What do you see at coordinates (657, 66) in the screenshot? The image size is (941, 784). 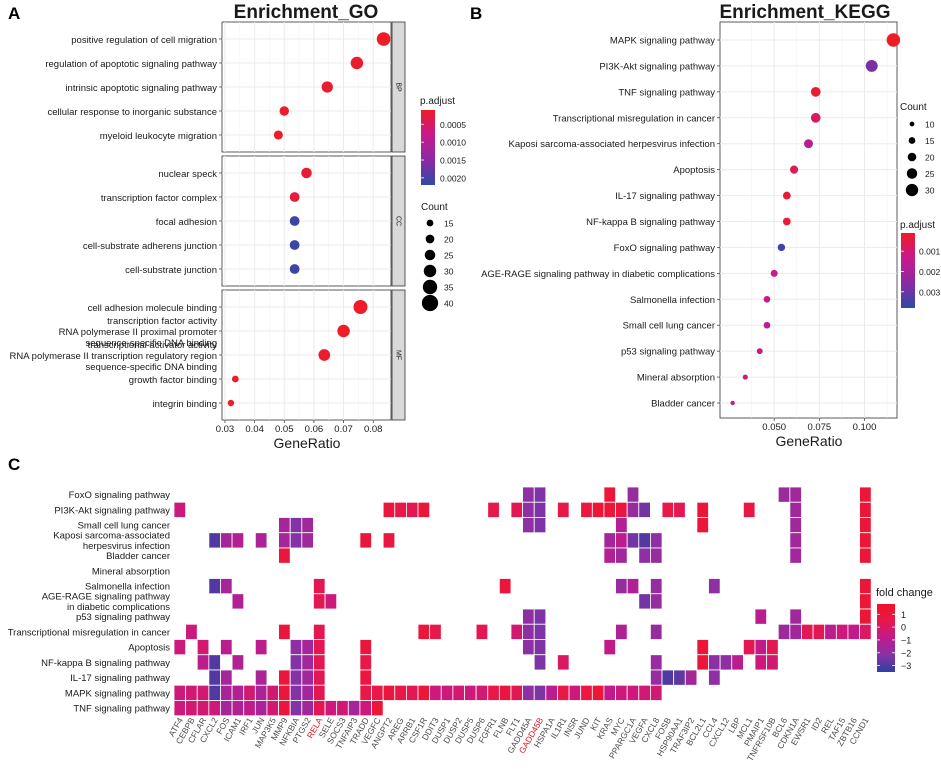 I see `kegg-term-label: PI3K-Akt signaling pathway` at bounding box center [657, 66].